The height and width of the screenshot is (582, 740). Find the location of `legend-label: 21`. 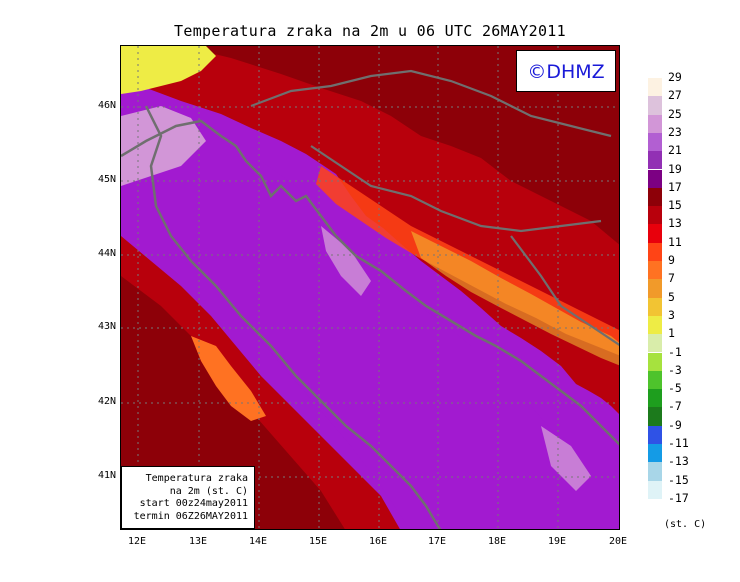

legend-label: 21 is located at coordinates (675, 150).